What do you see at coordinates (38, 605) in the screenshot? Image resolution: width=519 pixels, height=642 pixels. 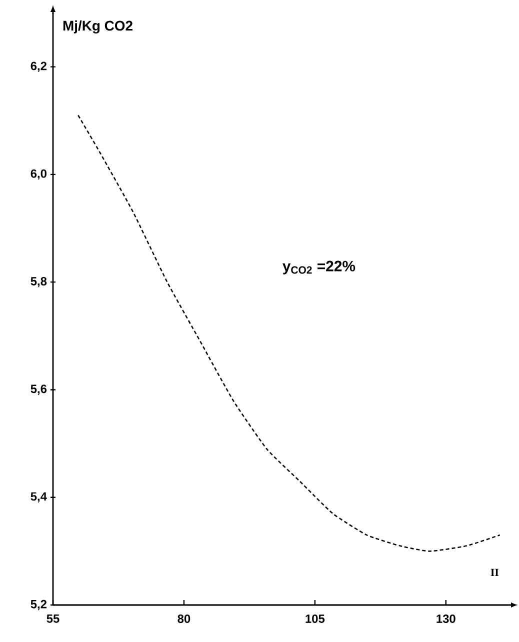 I see `y-tick-label: 5,2` at bounding box center [38, 605].